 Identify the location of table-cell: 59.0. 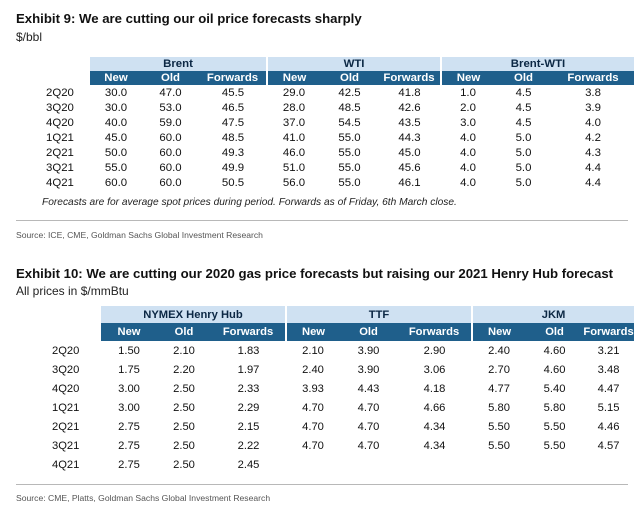
(170, 122).